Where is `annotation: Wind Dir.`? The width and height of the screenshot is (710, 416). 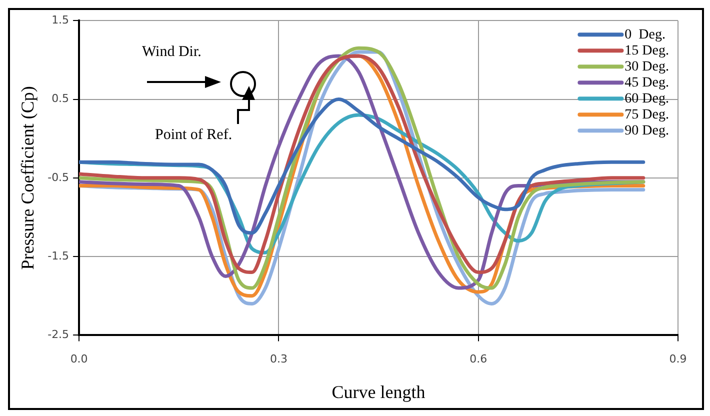 annotation: Wind Dir. is located at coordinates (172, 52).